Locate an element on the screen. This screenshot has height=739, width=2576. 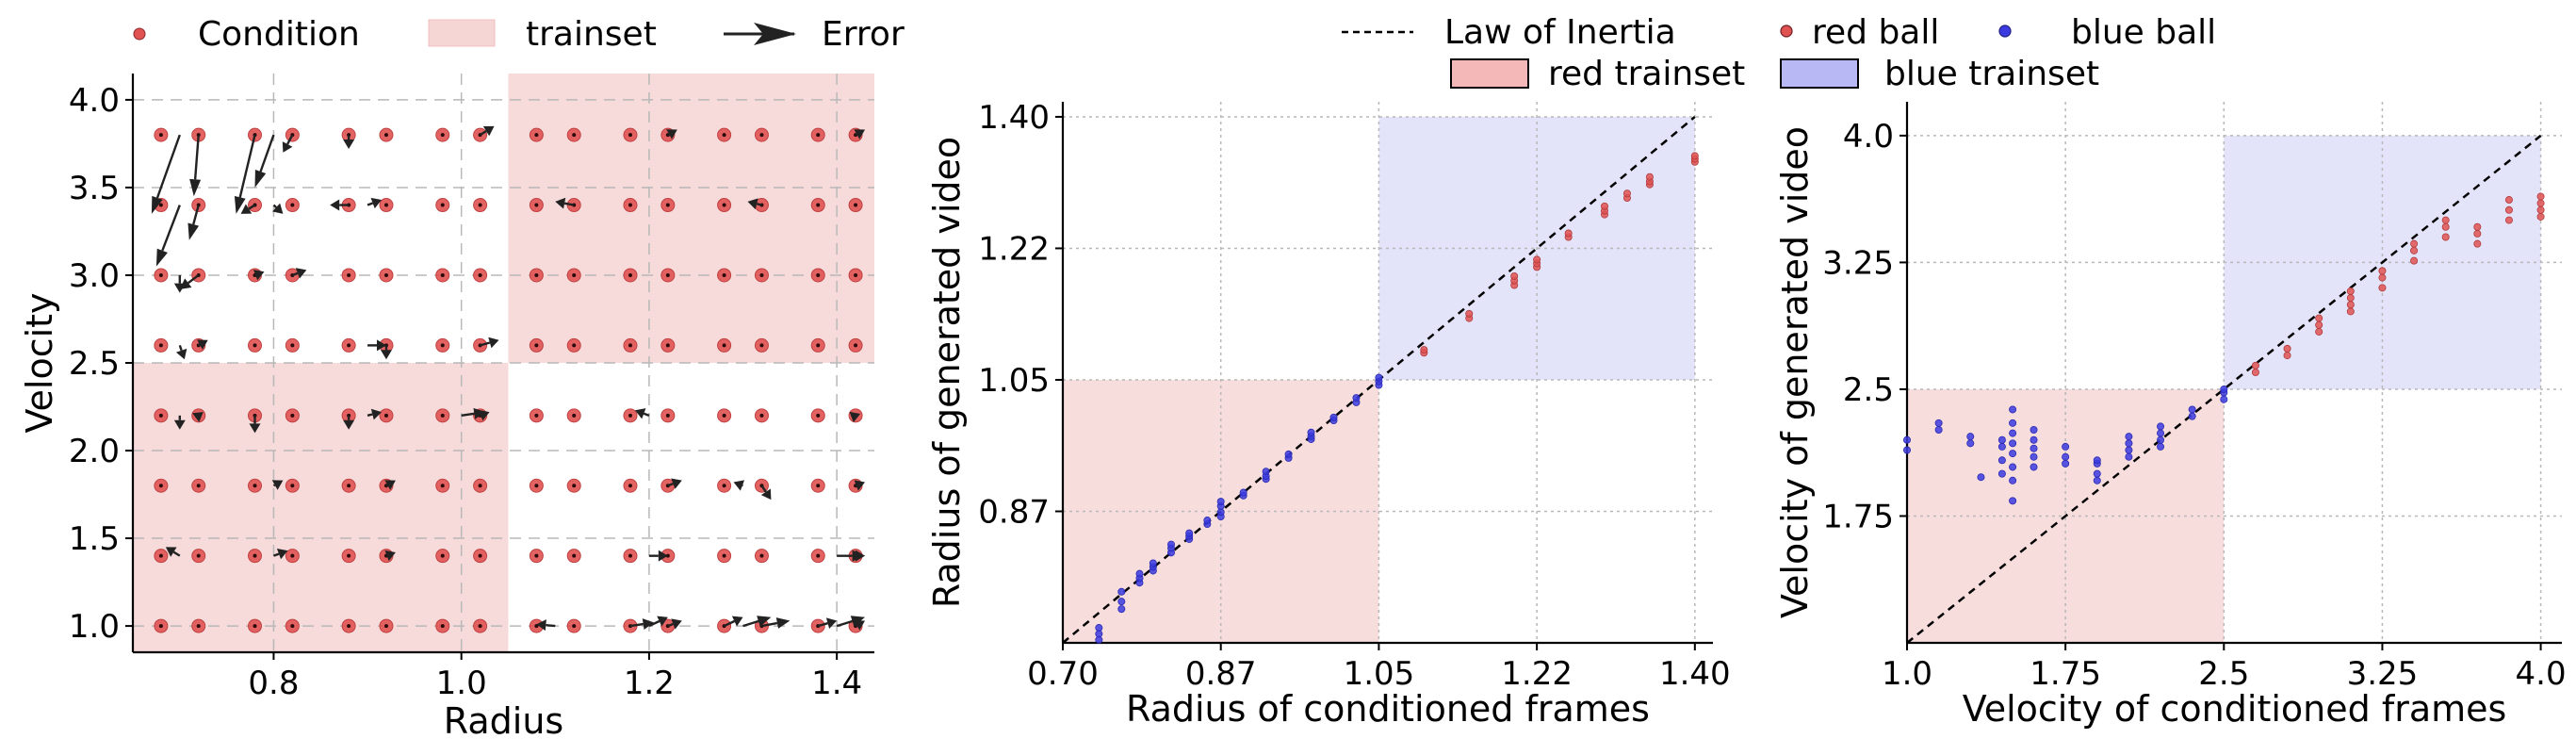
legend-blue-ball-label: blue ball is located at coordinates (2143, 33).